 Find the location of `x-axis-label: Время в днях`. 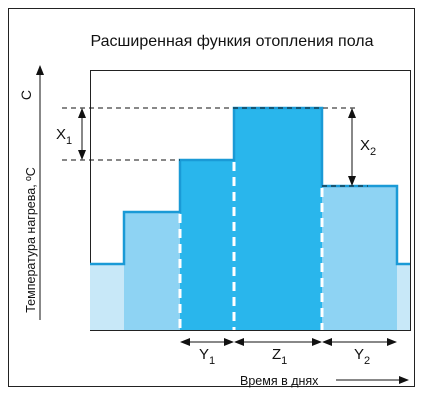

x-axis-label: Время в днях is located at coordinates (279, 381).